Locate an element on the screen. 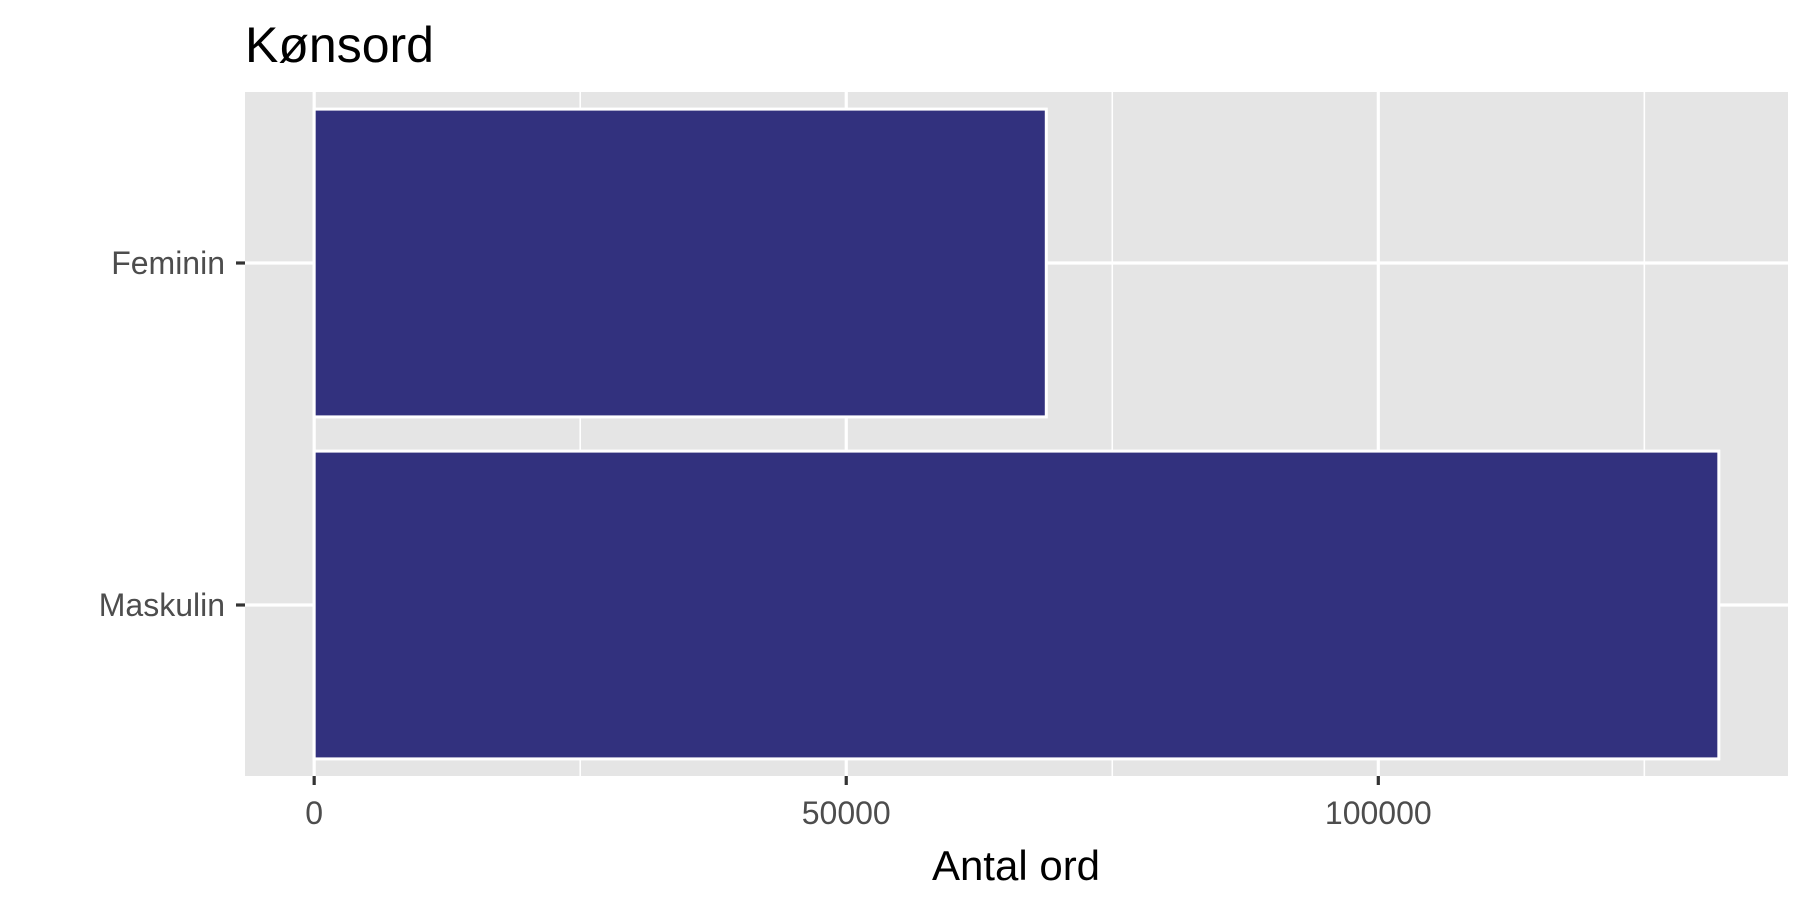 Image resolution: width=1800 pixels, height=900 pixels. chart-title: Kønsord is located at coordinates (339, 45).